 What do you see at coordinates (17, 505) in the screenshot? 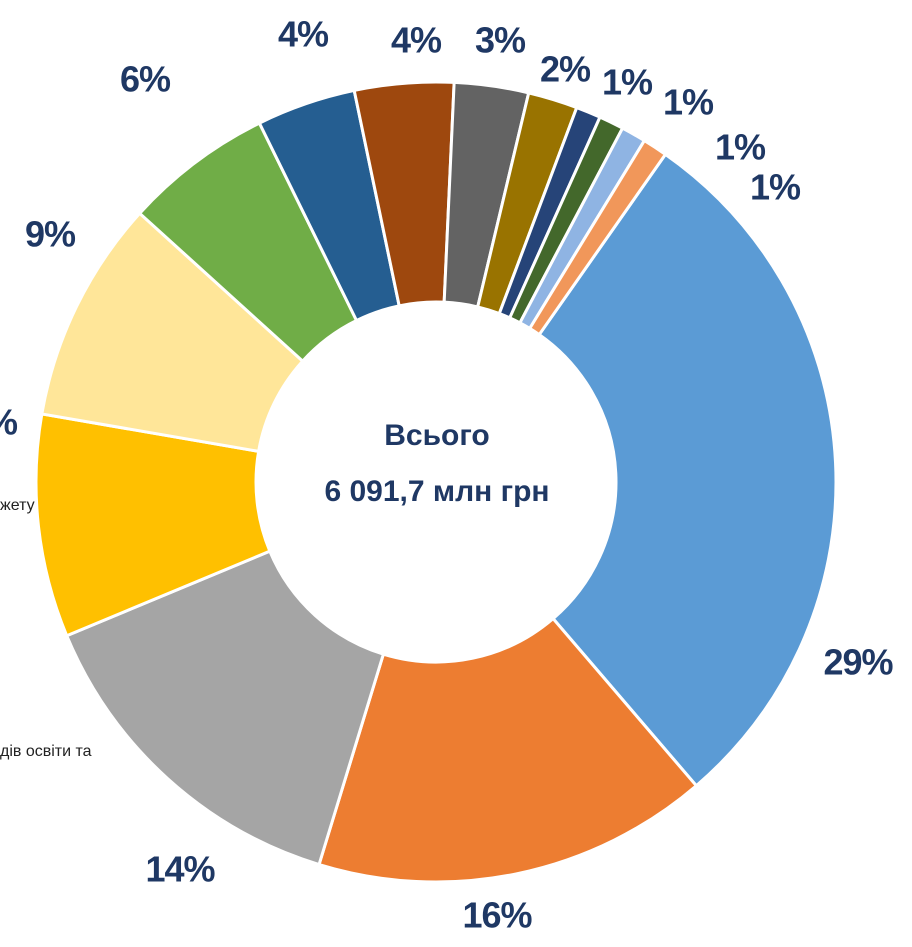
I see `legend-fragment: жету` at bounding box center [17, 505].